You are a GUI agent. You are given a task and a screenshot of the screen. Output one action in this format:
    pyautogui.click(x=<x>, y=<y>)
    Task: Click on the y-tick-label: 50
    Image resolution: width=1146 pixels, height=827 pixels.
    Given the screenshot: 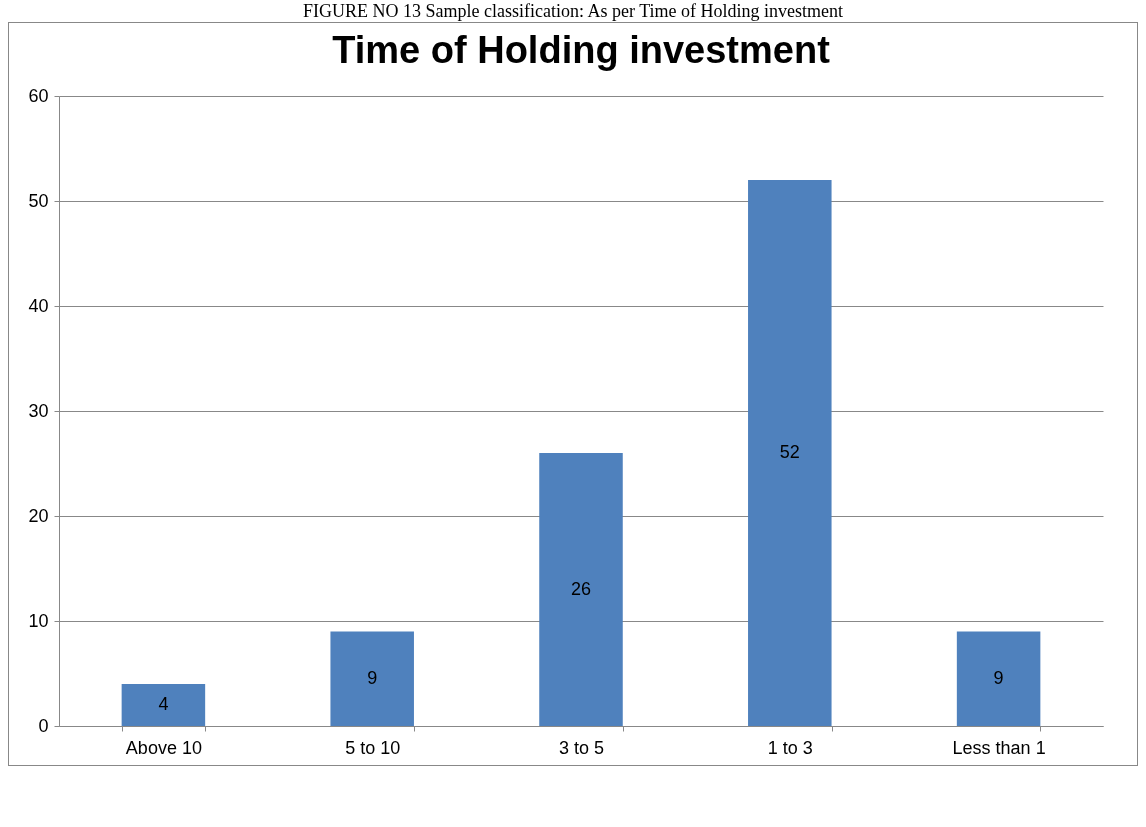 What is the action you would take?
    pyautogui.click(x=38, y=200)
    